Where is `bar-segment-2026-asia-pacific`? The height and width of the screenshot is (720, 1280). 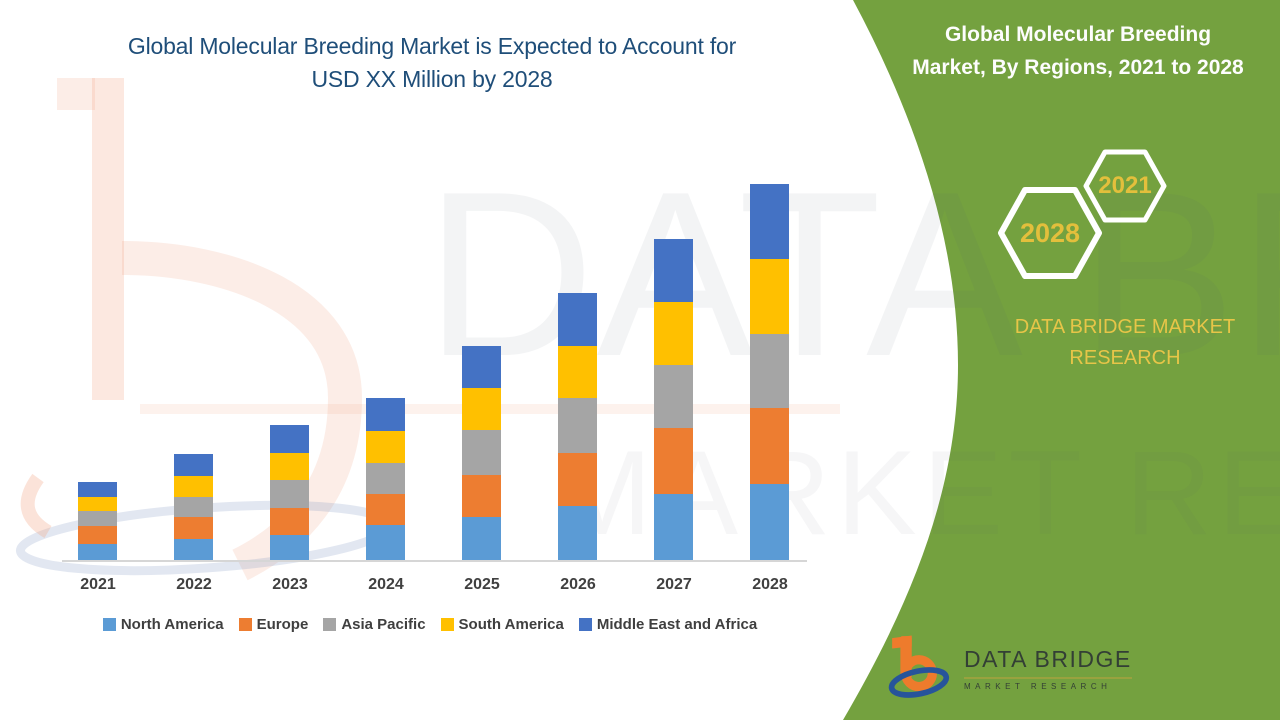 bar-segment-2026-asia-pacific is located at coordinates (577, 425).